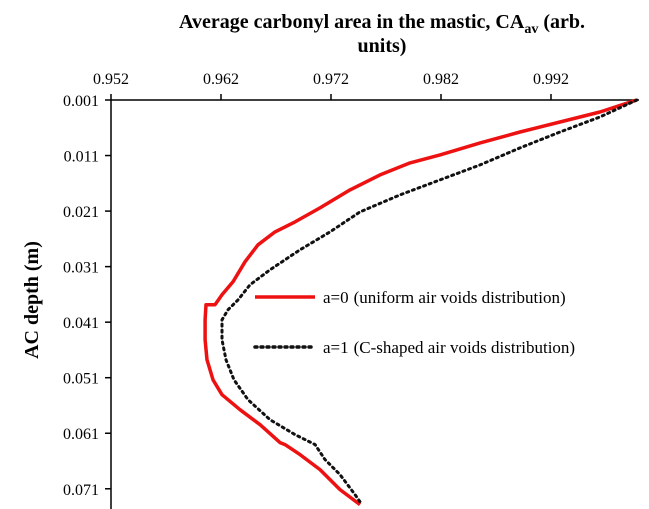 The height and width of the screenshot is (509, 649). What do you see at coordinates (336, 347) in the screenshot?
I see `legend-name: a=1` at bounding box center [336, 347].